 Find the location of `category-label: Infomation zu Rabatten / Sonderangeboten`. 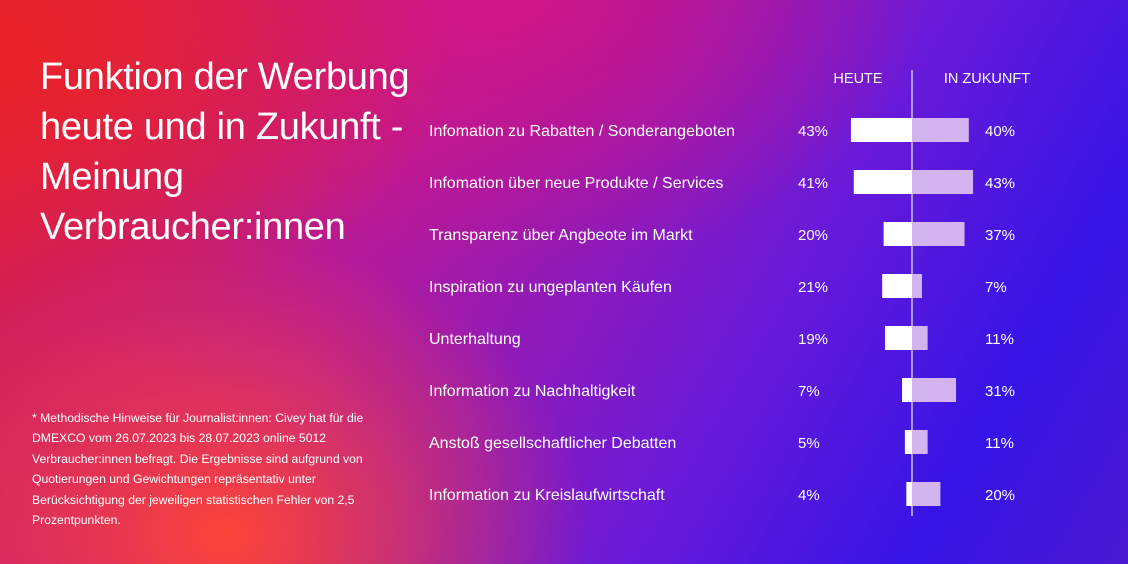

category-label: Infomation zu Rabatten / Sonderangeboten is located at coordinates (582, 131).